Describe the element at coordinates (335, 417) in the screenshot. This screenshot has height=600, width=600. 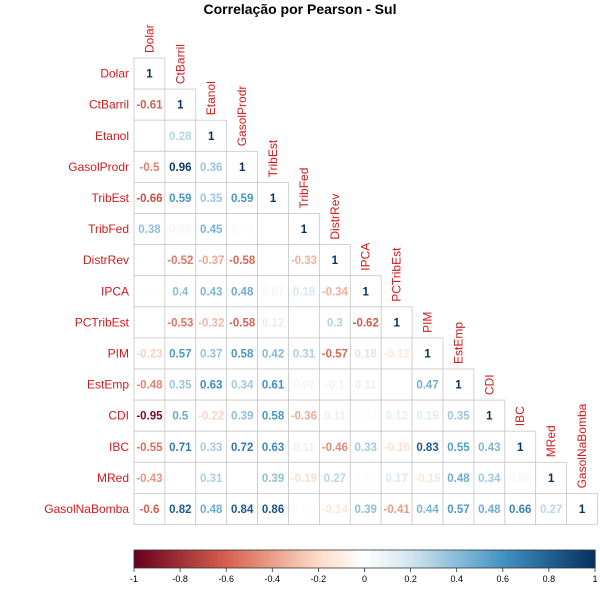
I see `cell-value-cdi-distrrev: 0.11` at that location.